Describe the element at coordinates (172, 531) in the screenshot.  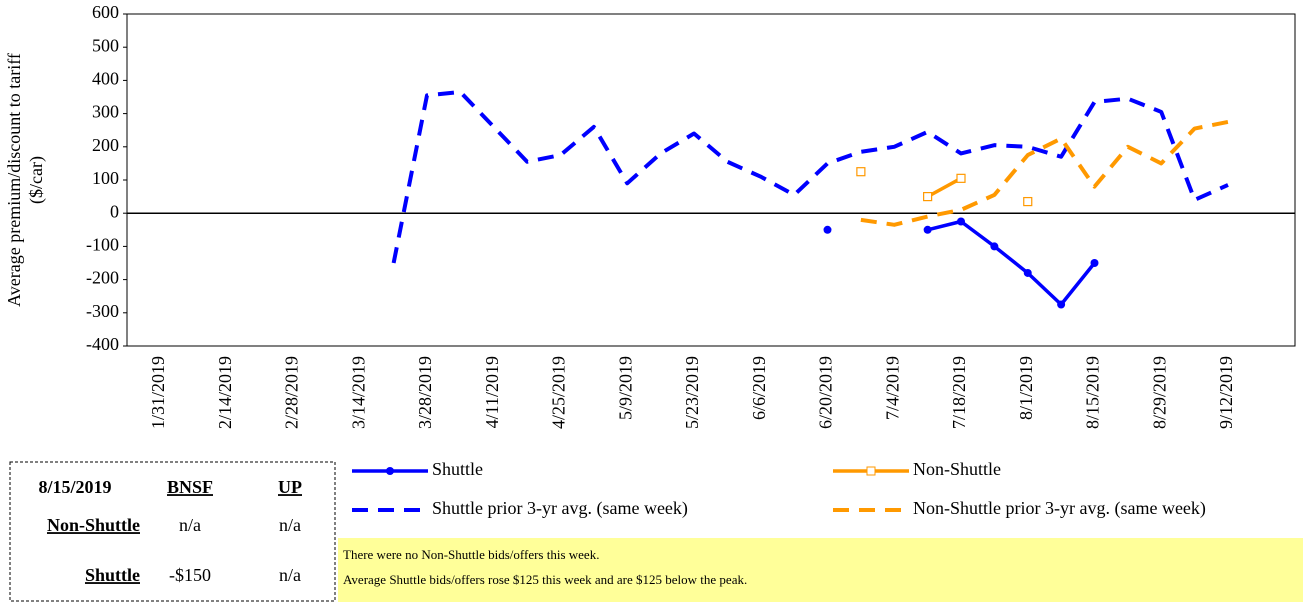
I see `summary-table-frame` at that location.